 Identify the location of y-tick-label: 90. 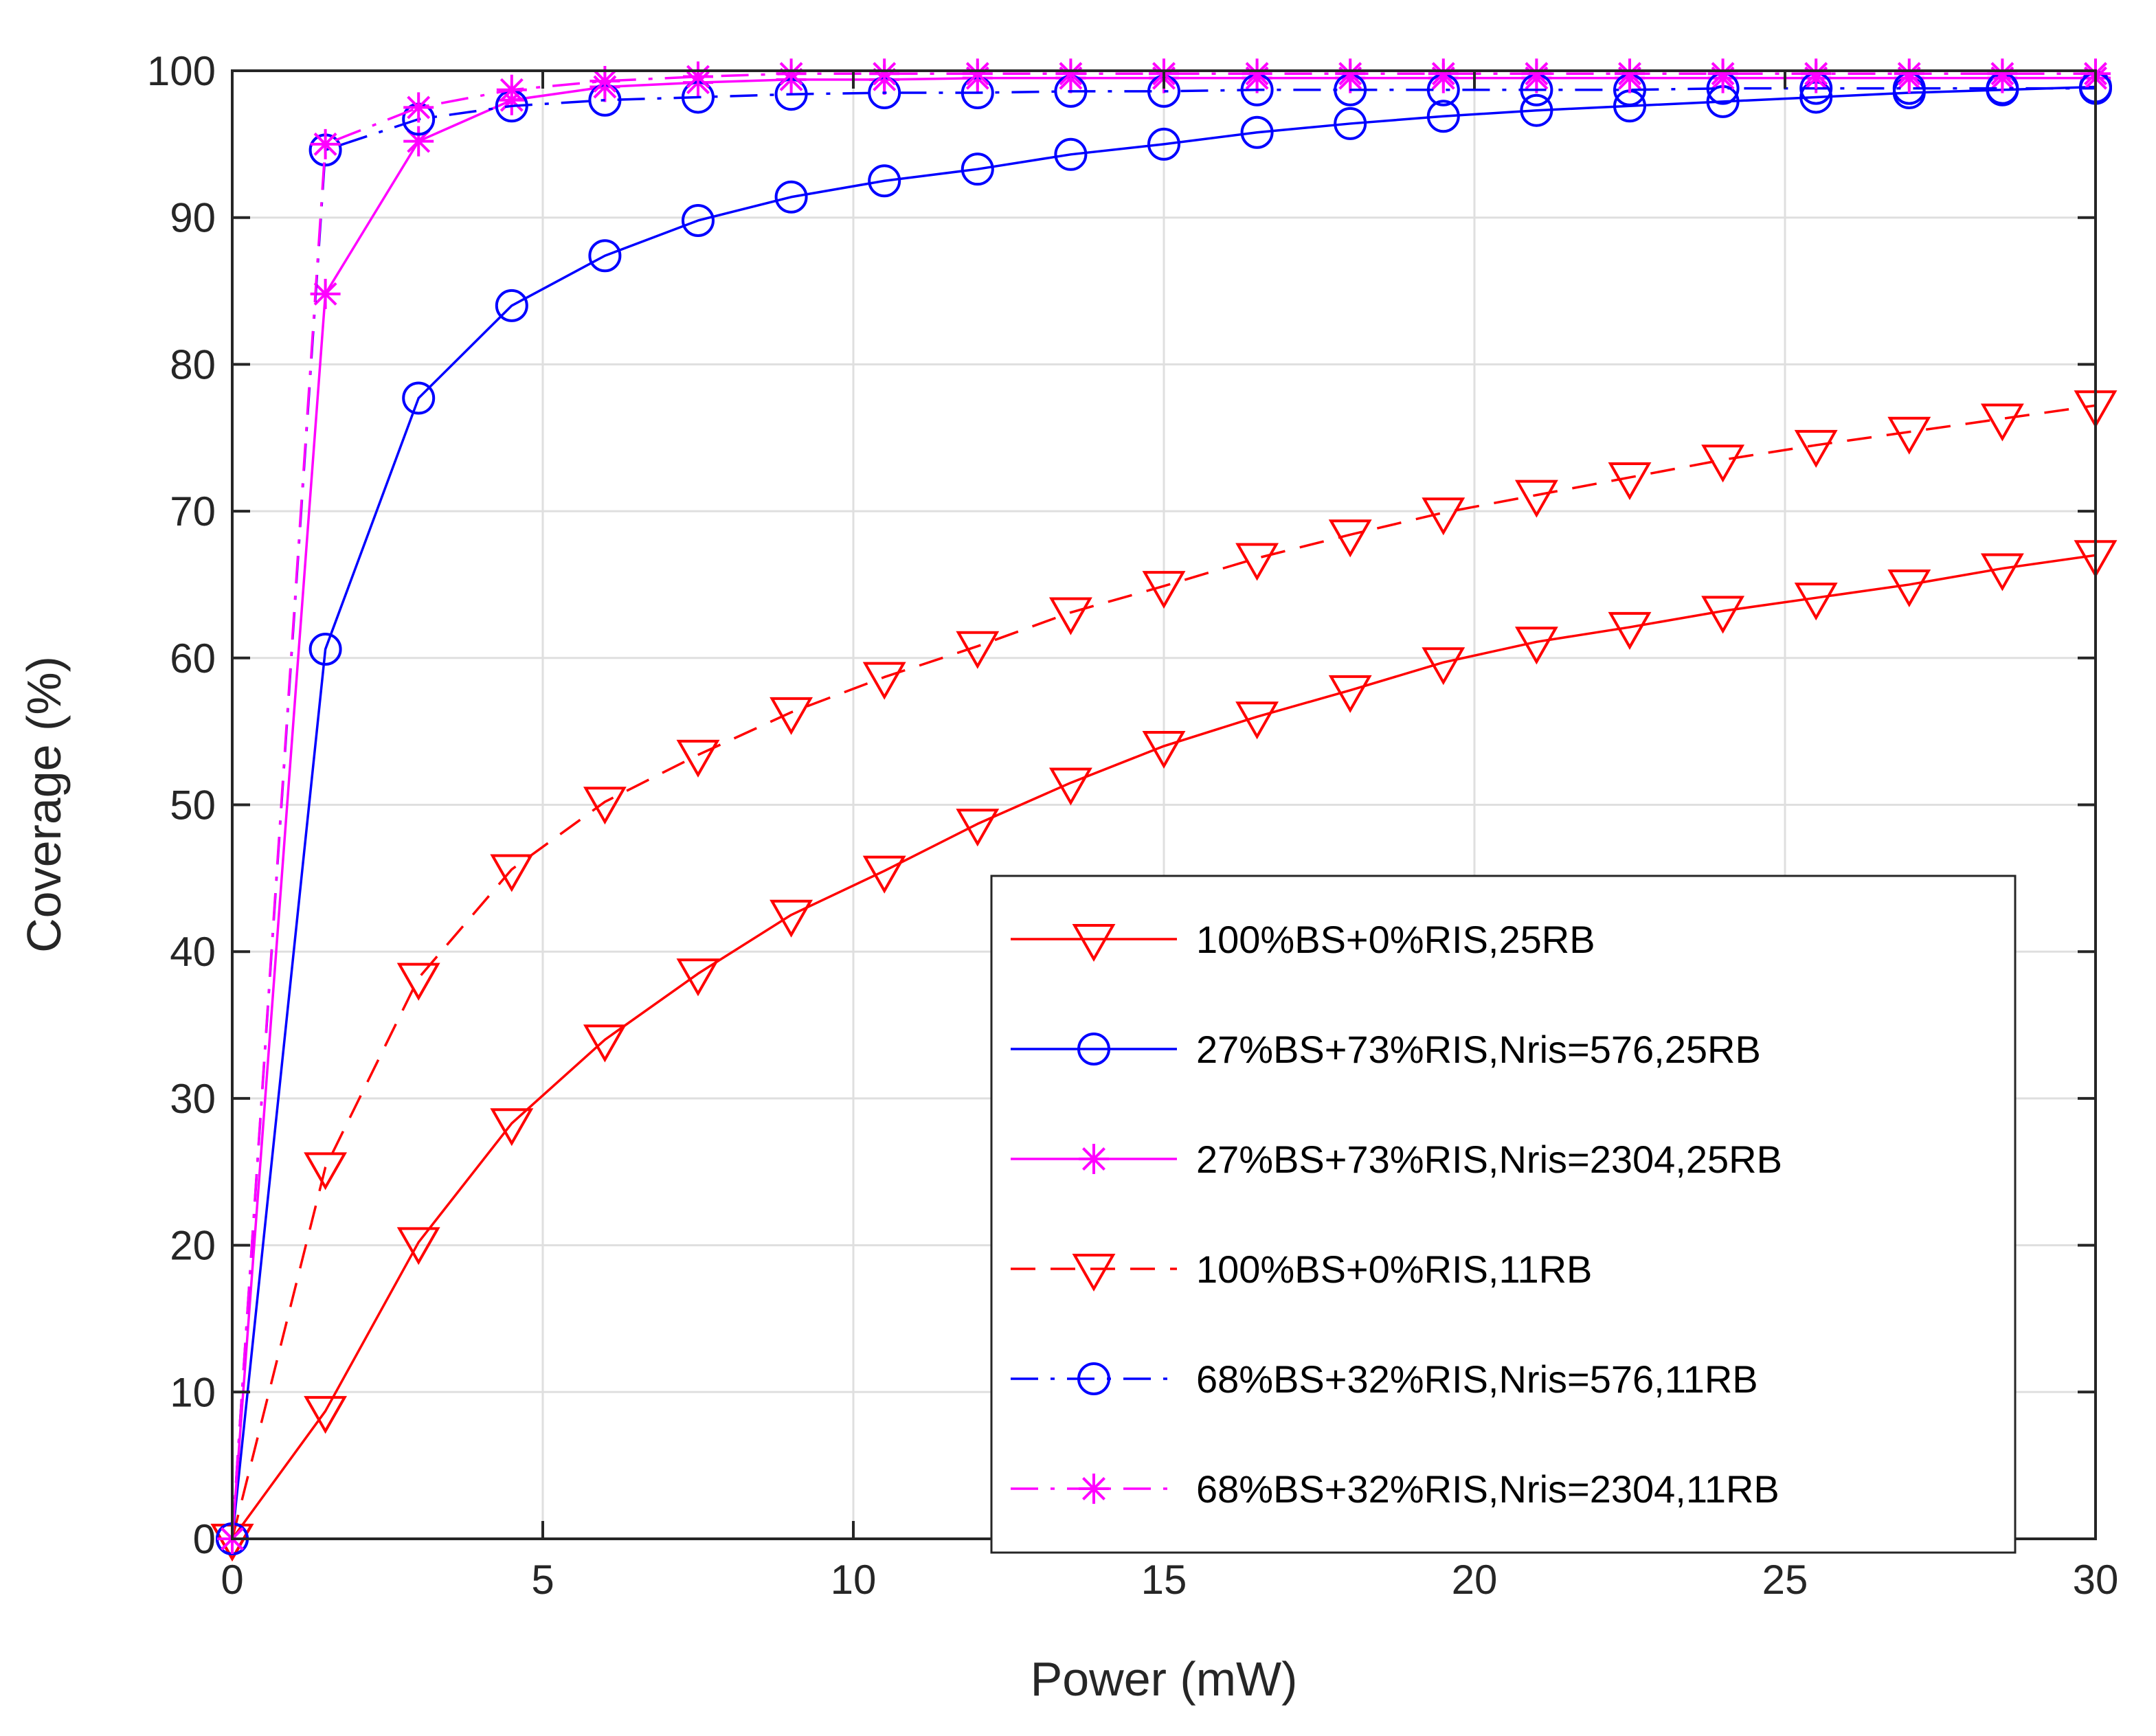
(193, 218).